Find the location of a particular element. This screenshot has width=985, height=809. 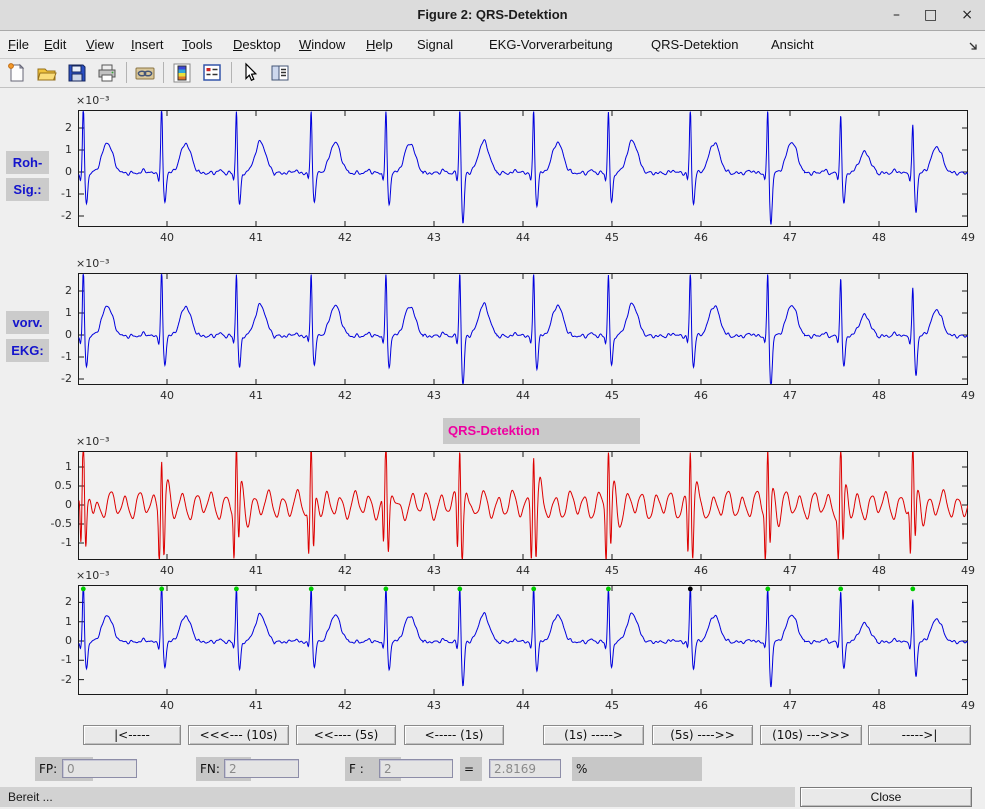

forward-1s-button: (1s) -----> is located at coordinates (593, 735).